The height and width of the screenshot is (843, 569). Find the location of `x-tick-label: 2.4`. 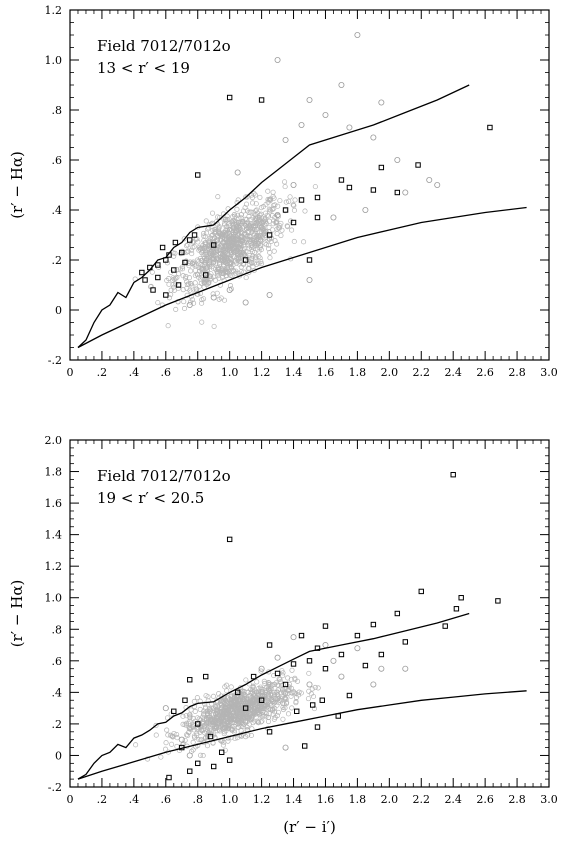

x-tick-label: 2.4 is located at coordinates (453, 372).